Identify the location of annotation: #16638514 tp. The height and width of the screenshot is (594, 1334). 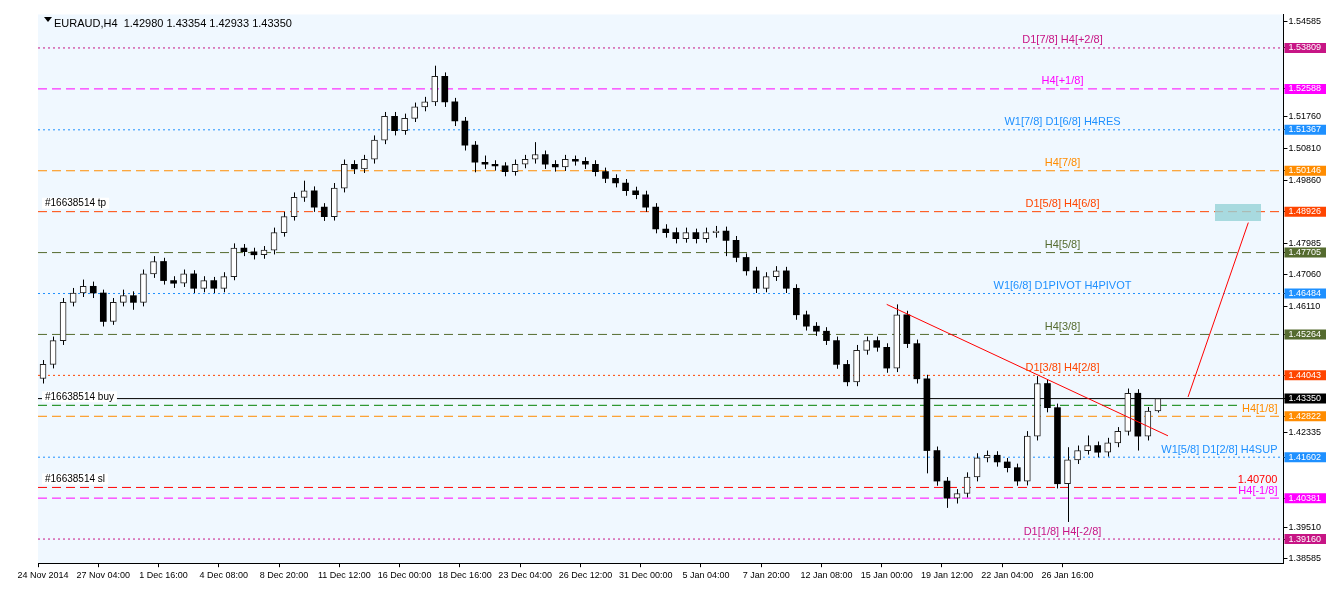
(76, 203).